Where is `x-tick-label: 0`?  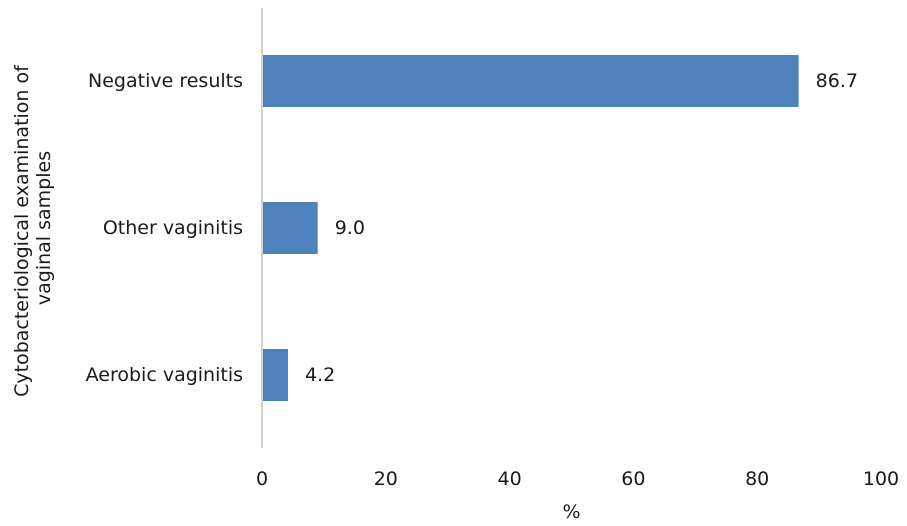
x-tick-label: 0 is located at coordinates (262, 479).